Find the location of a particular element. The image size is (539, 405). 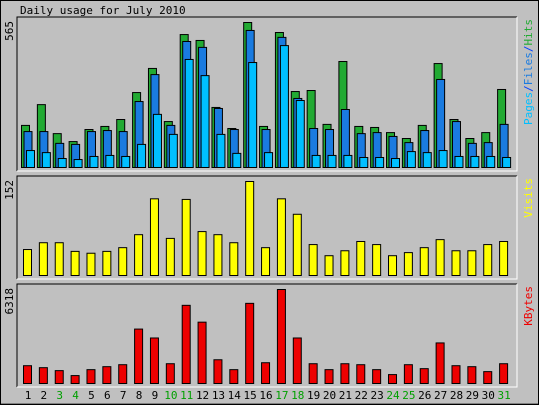

chart-title: Daily usage for July 2010 is located at coordinates (103, 10).